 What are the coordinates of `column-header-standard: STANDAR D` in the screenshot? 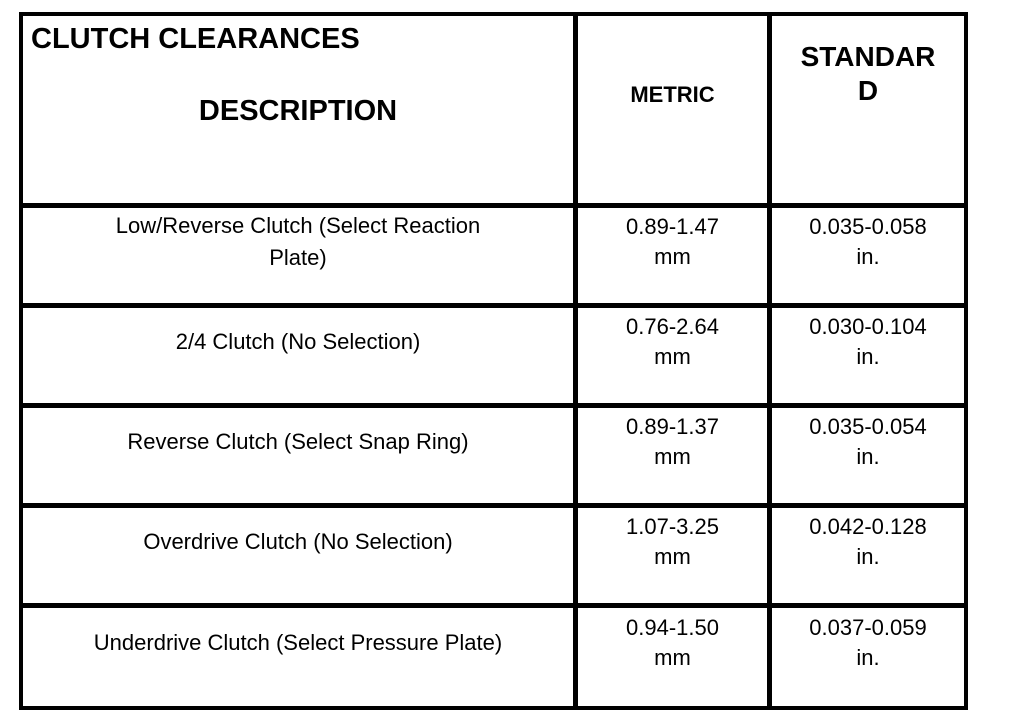 It's located at (868, 73).